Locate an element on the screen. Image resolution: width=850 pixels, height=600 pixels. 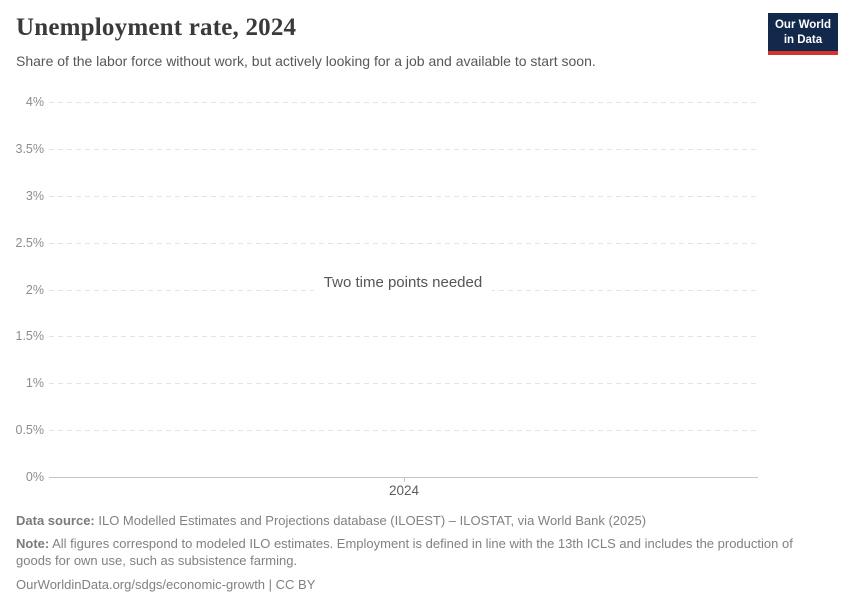
x-axis-line is located at coordinates (403, 477).